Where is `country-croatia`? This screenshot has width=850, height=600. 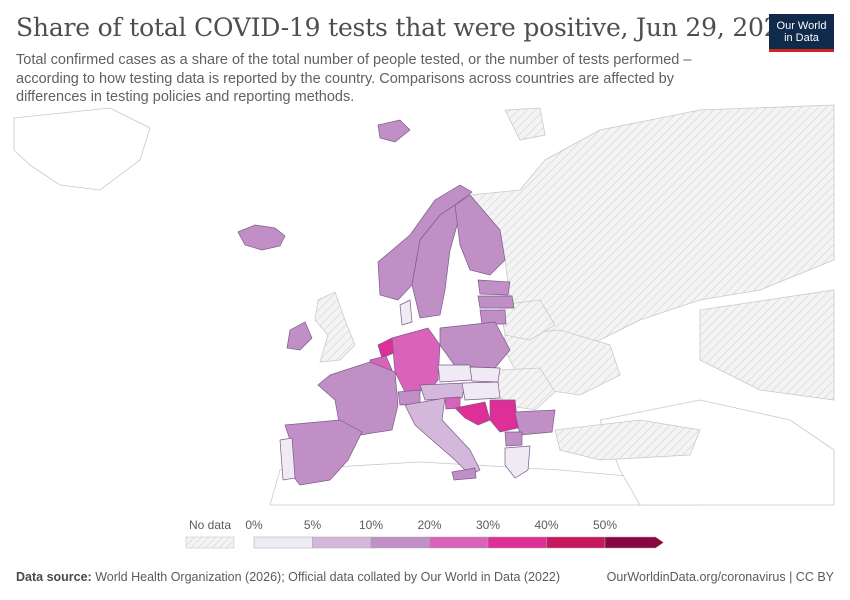
country-croatia is located at coordinates (472, 413).